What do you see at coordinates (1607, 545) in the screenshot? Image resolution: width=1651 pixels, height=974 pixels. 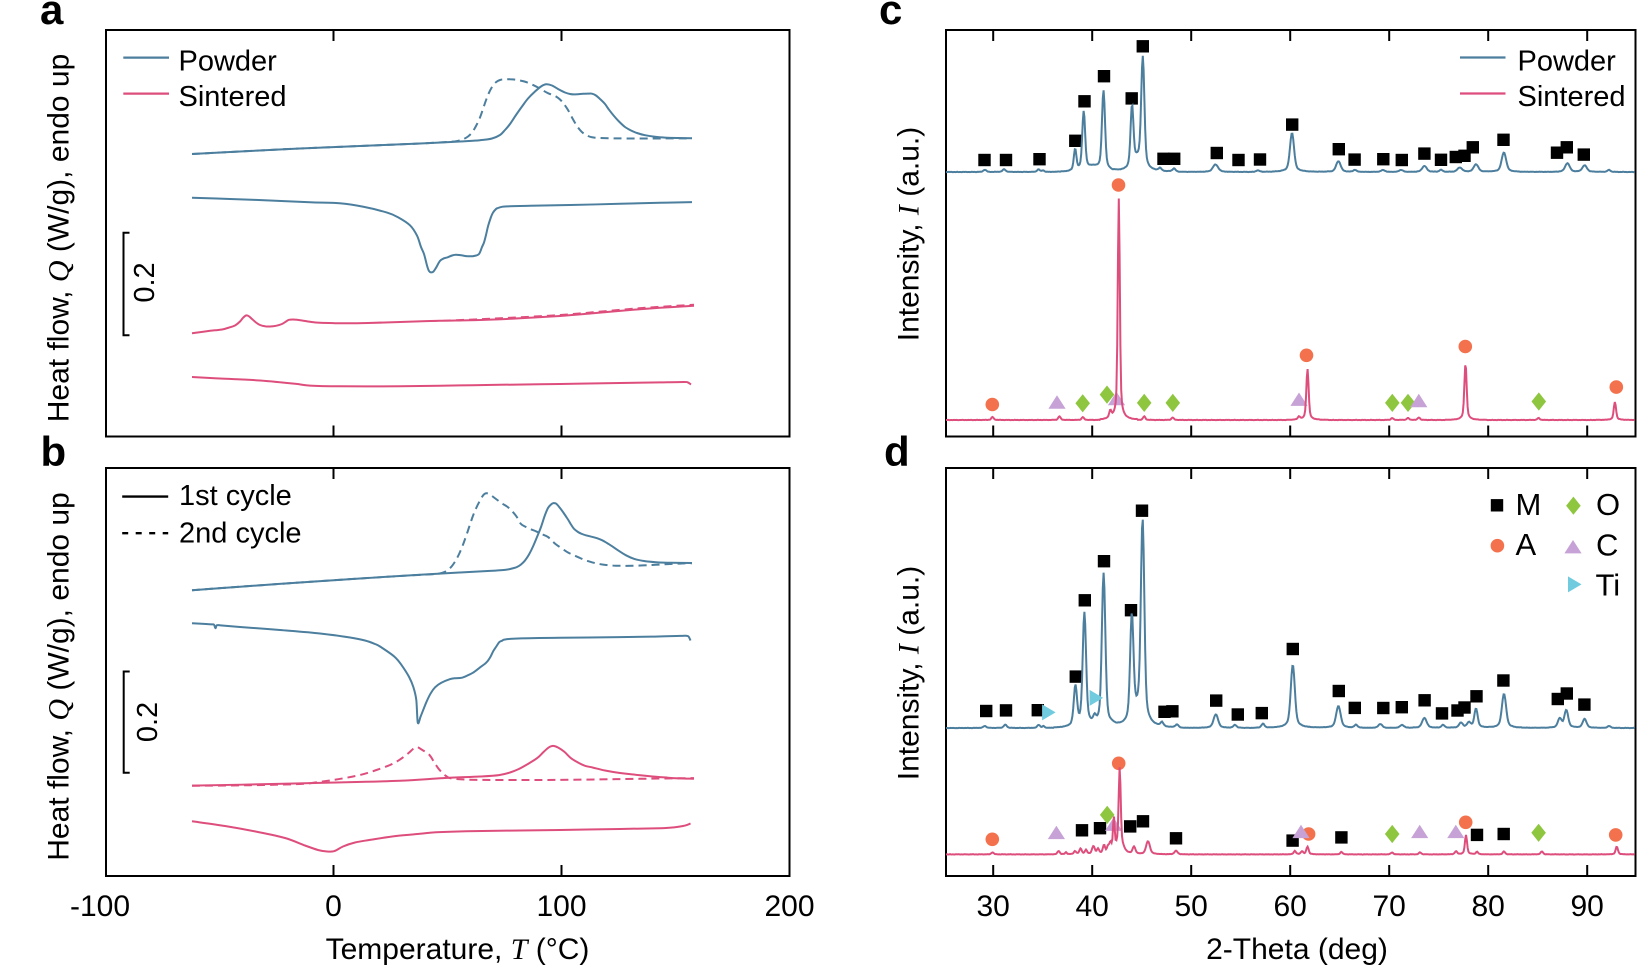 I see `svg-text: C` at bounding box center [1607, 545].